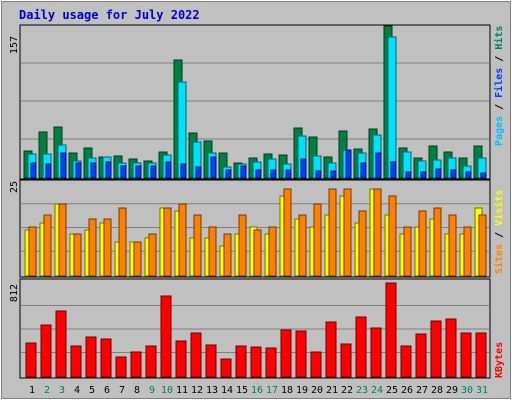 This screenshot has height=400, width=512. What do you see at coordinates (62, 390) in the screenshot?
I see `x-tick-label-day-3: 3` at bounding box center [62, 390].